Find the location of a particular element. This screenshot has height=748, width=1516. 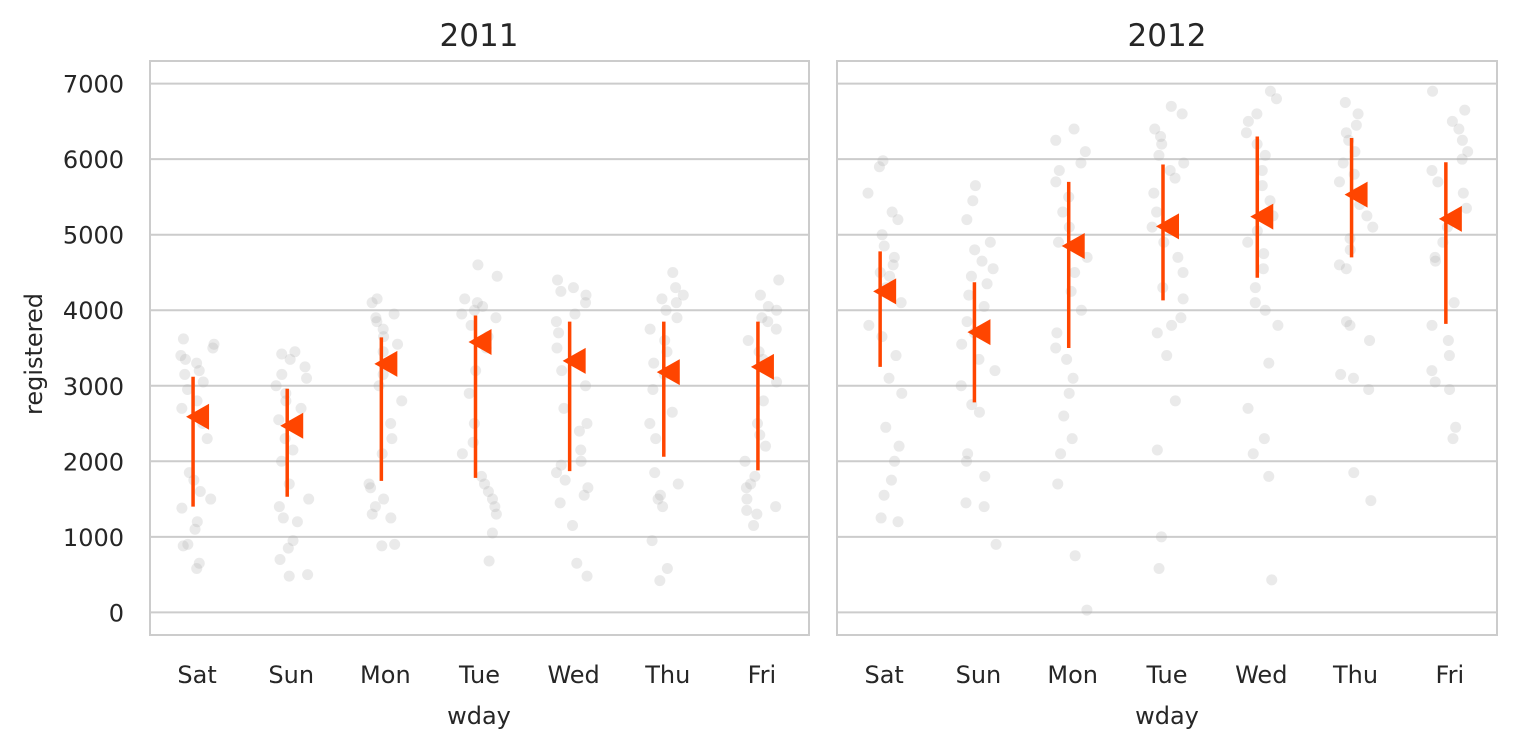

x-tick-label: Tue is located at coordinates (1167, 675).